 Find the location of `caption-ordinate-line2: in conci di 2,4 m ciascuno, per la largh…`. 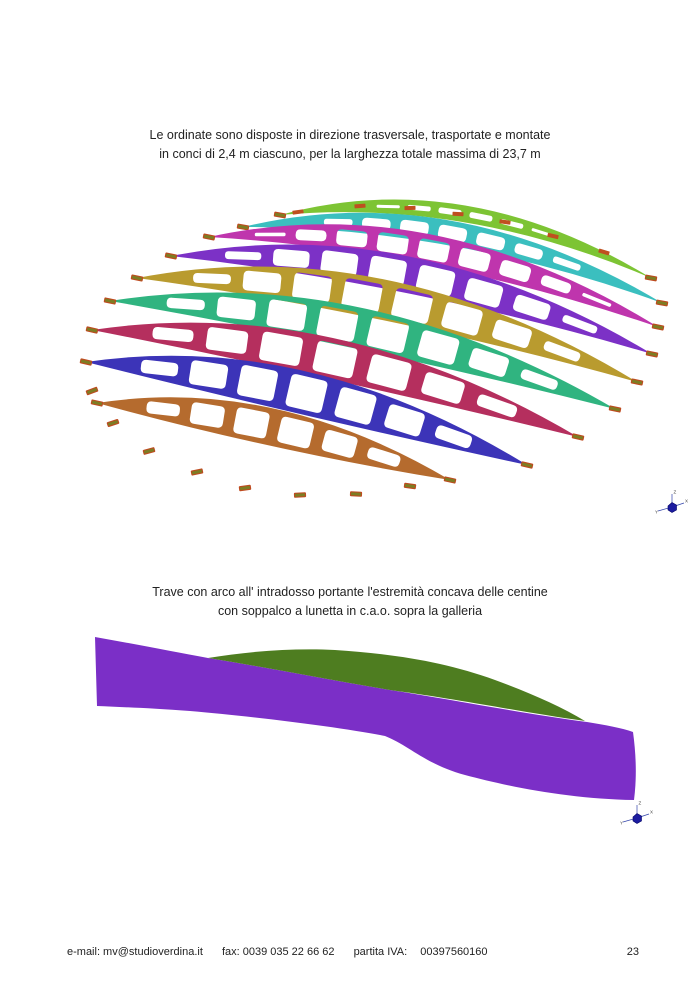

caption-ordinate-line2: in conci di 2,4 m ciascuno, per la largh… is located at coordinates (350, 154).